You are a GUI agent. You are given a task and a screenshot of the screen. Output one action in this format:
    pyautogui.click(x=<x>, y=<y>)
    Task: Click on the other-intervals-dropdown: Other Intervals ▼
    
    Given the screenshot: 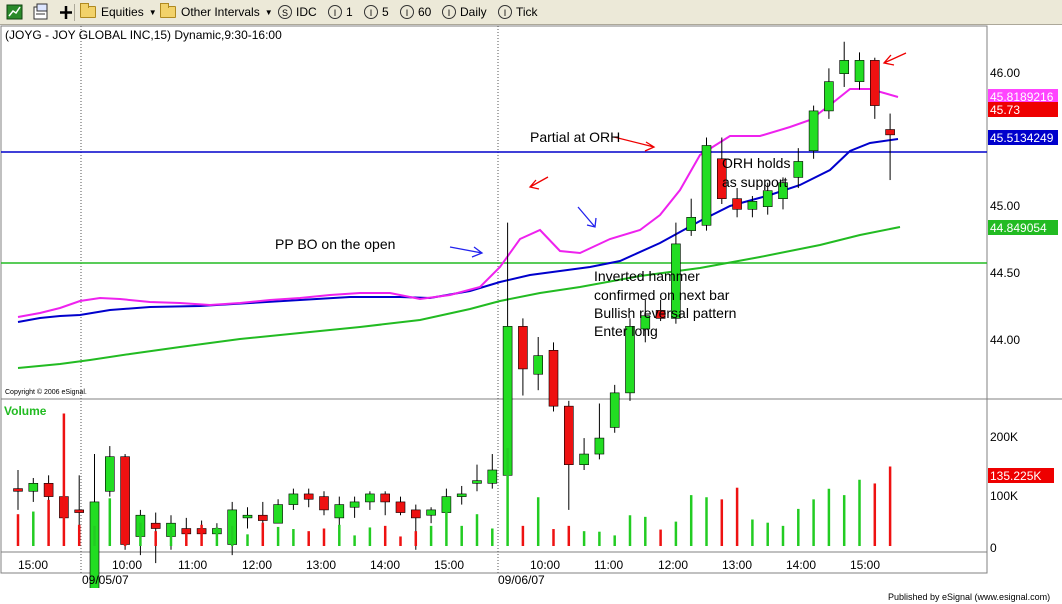 What is the action you would take?
    pyautogui.click(x=216, y=12)
    